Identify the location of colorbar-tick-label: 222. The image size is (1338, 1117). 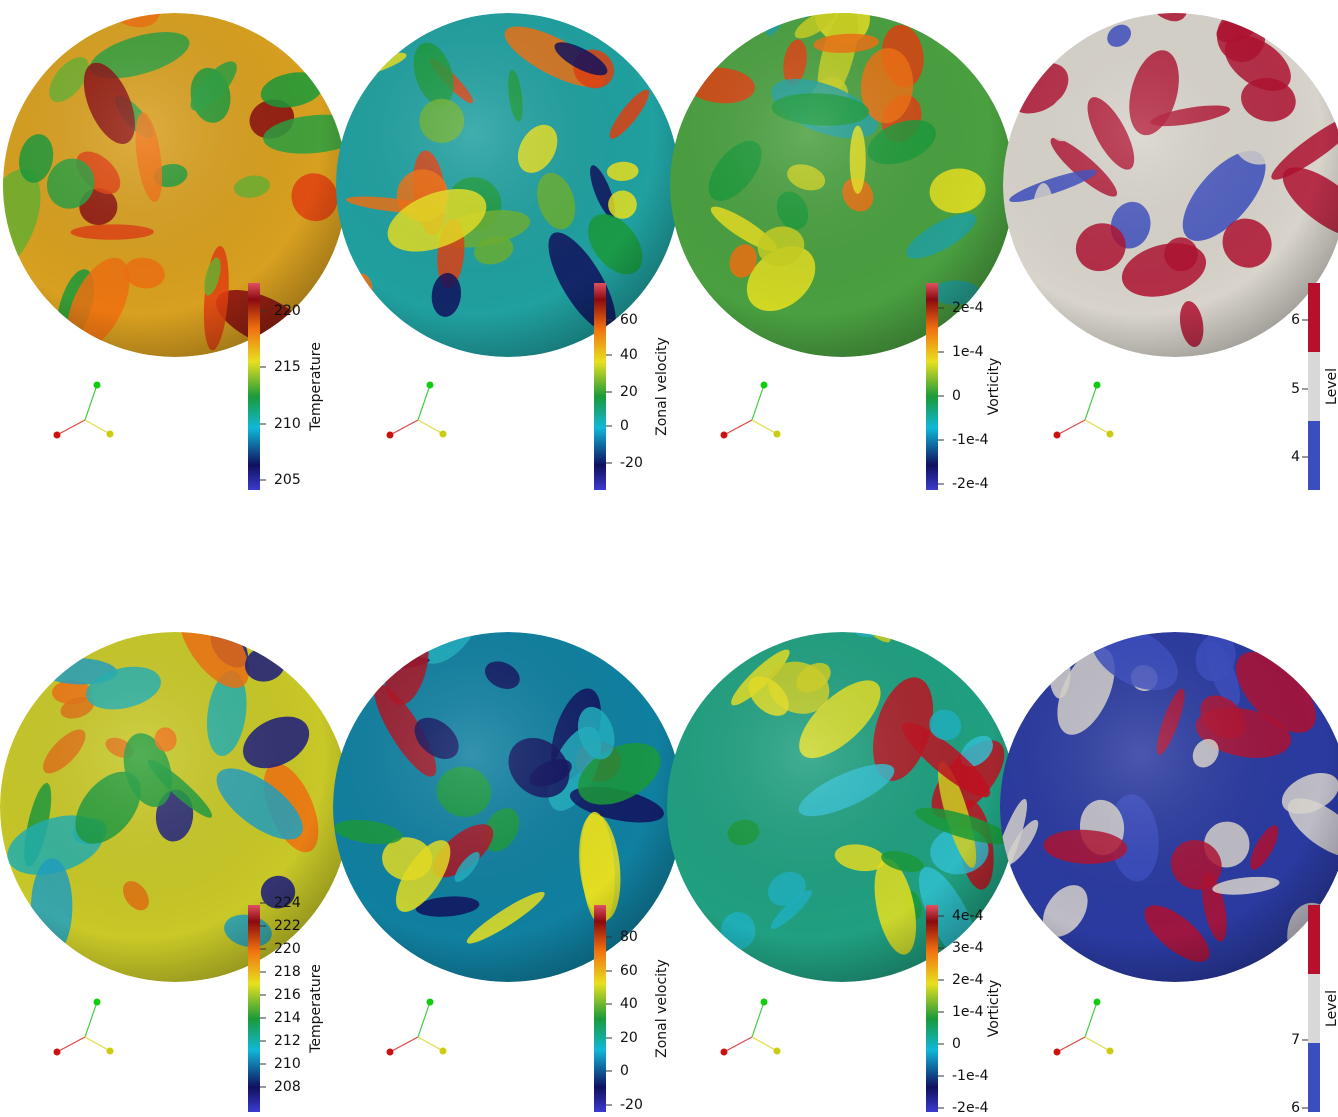
(287, 926).